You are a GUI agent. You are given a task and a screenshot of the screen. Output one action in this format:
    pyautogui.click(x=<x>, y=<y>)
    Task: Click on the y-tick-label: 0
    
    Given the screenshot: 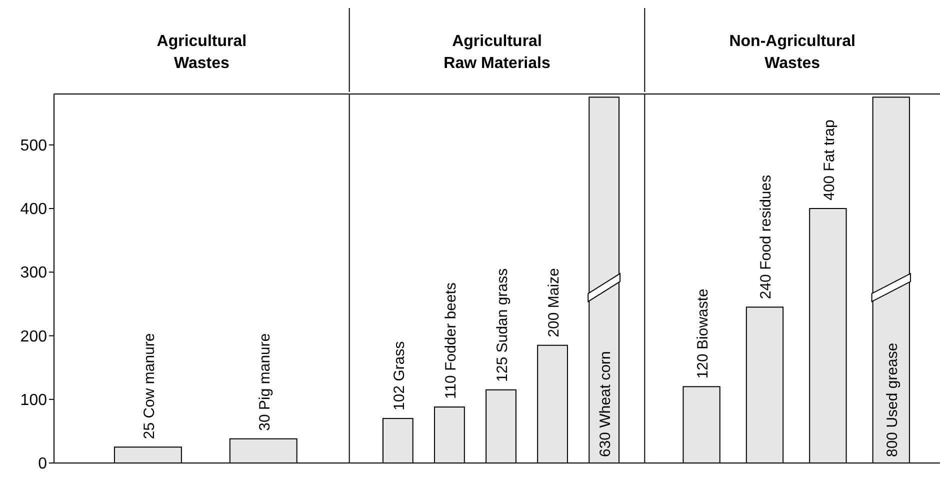 What is the action you would take?
    pyautogui.click(x=43, y=464)
    